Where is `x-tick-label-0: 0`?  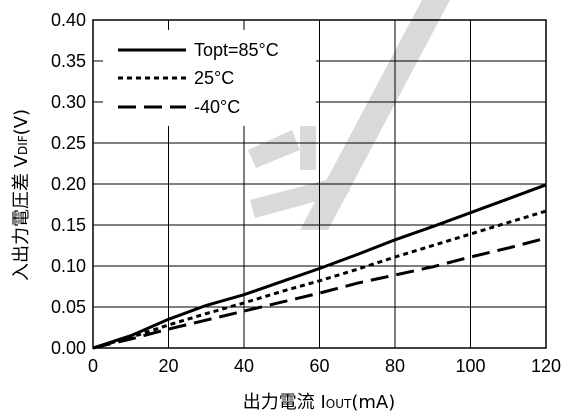 x-tick-label-0: 0 is located at coordinates (93, 366).